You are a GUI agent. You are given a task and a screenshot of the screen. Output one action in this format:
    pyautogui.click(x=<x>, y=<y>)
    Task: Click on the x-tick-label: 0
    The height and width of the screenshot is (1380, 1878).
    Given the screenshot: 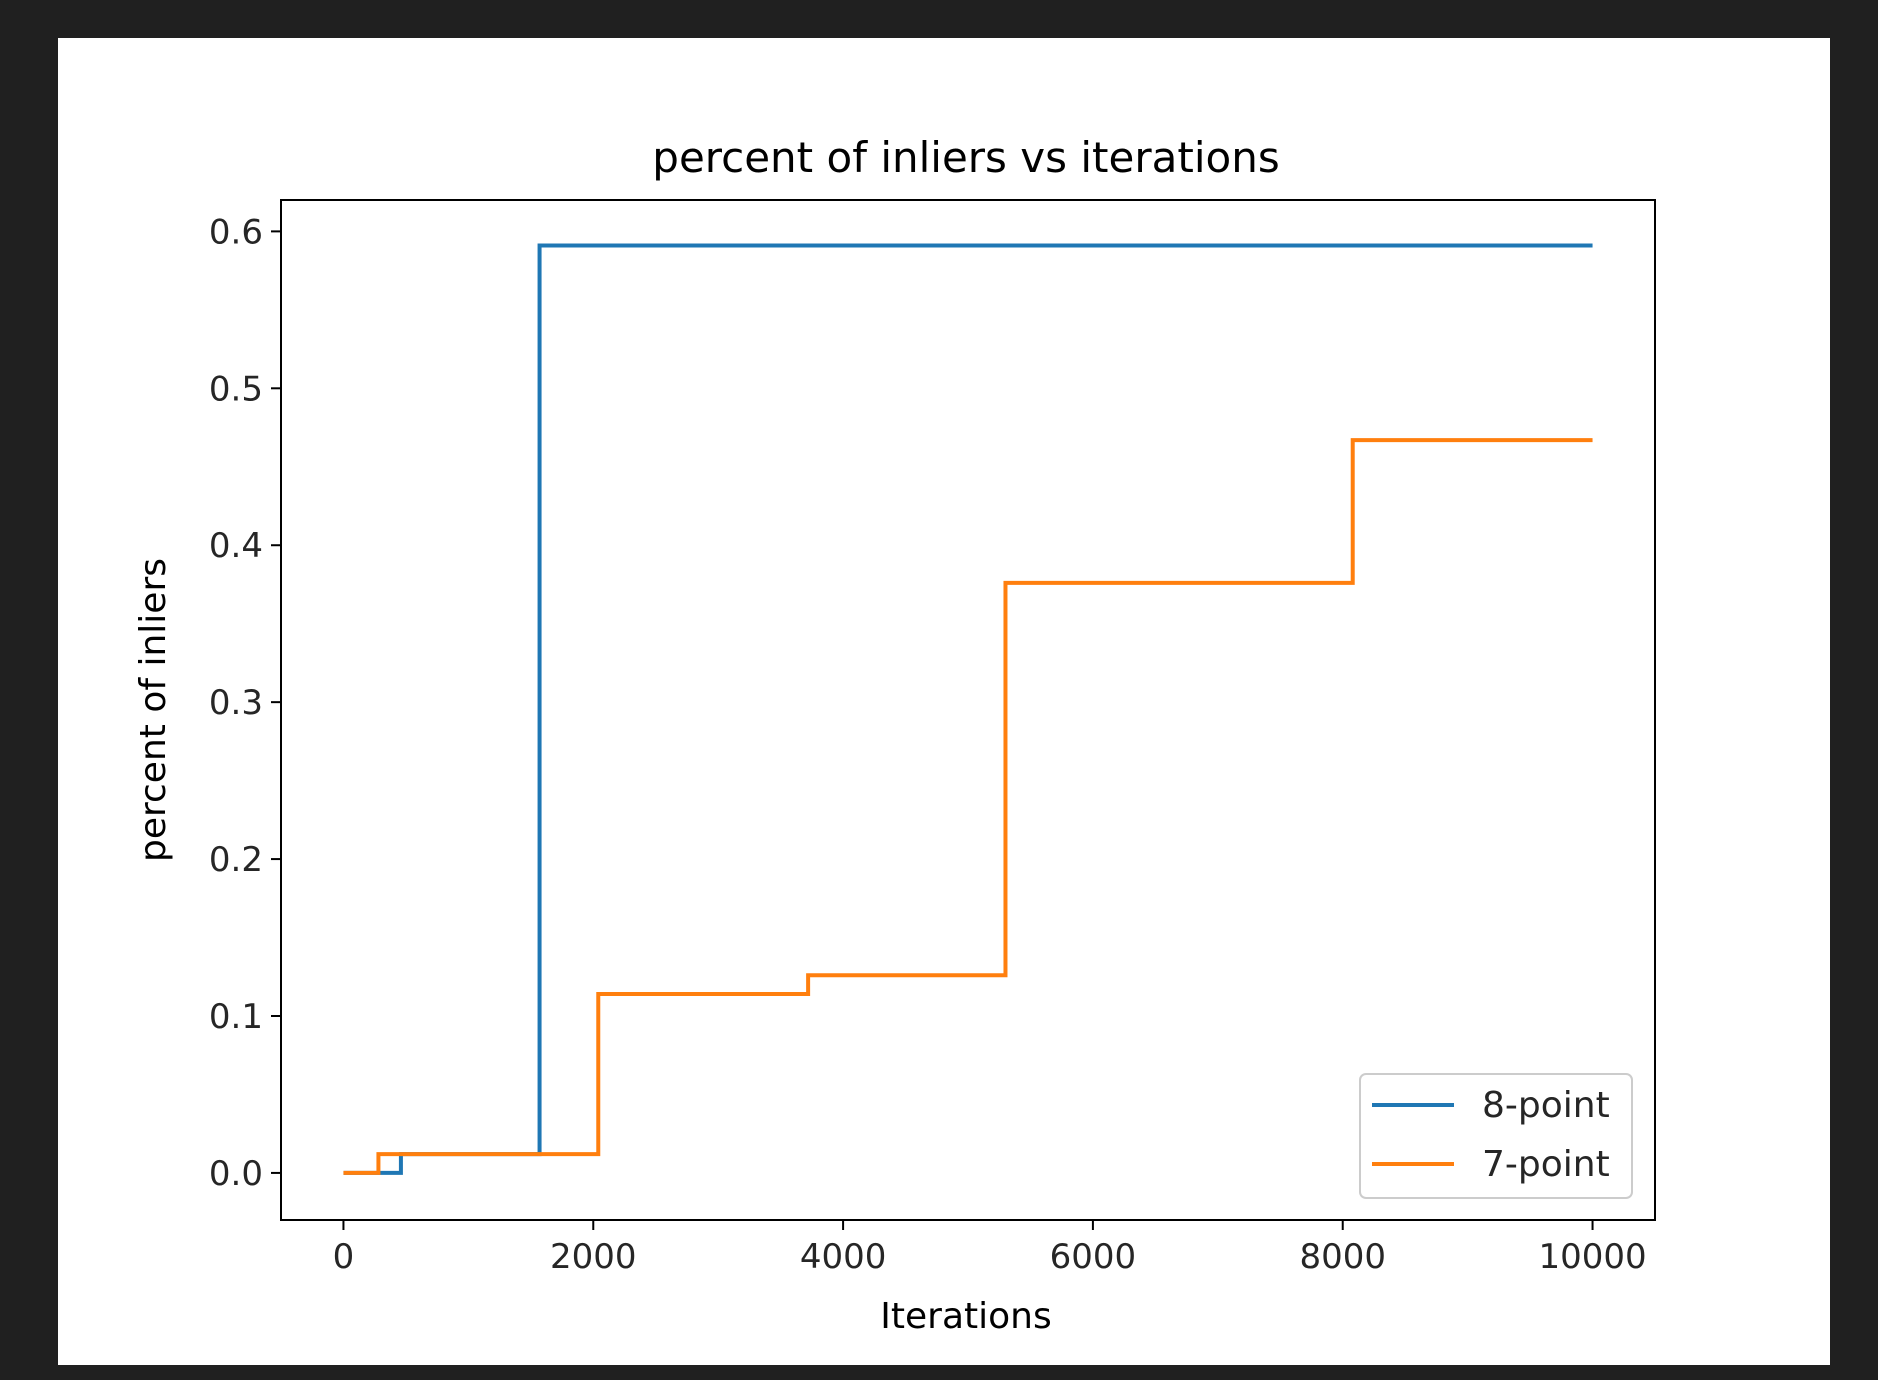 What is the action you would take?
    pyautogui.click(x=344, y=1257)
    